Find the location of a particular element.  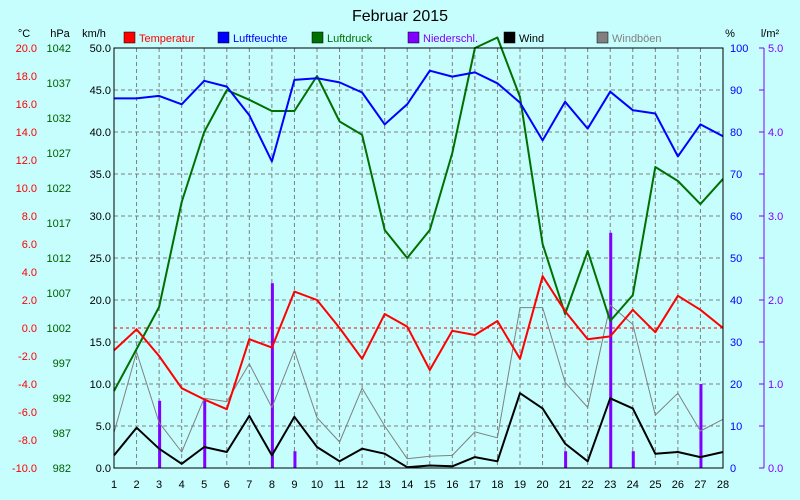

x-tick-label: 7 is located at coordinates (249, 485).